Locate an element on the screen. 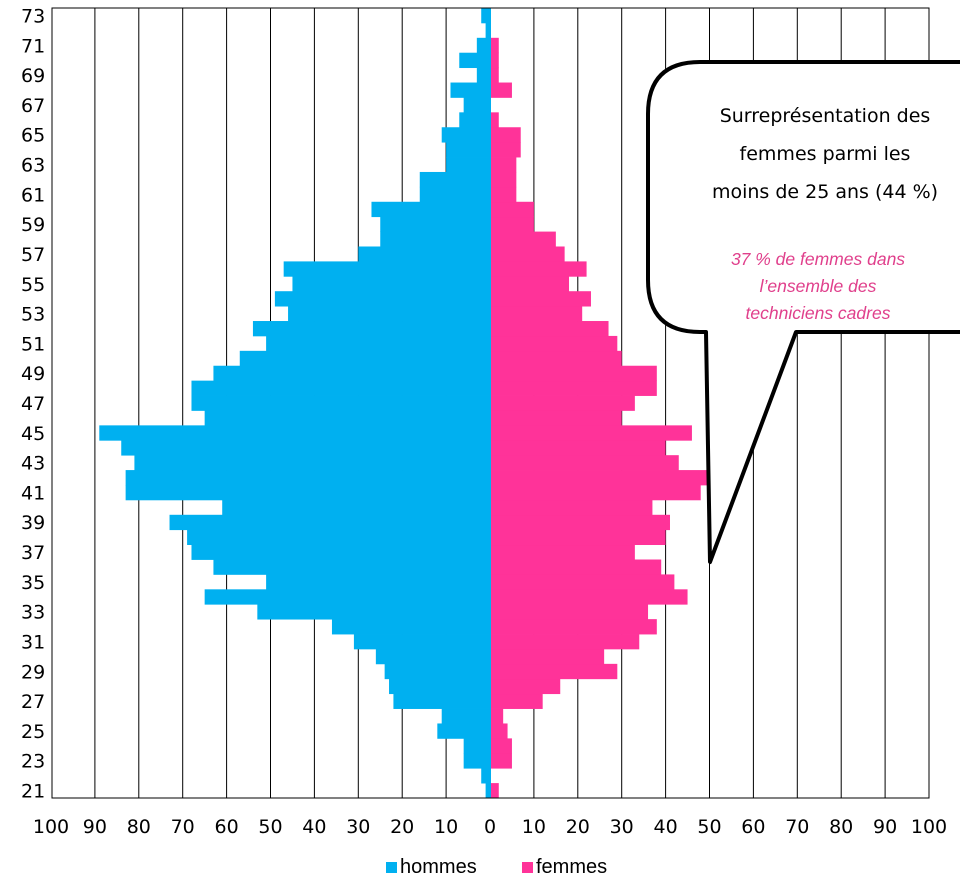 This screenshot has width=960, height=880. callout-subline-1: 37 % de femmes dans is located at coordinates (818, 259).